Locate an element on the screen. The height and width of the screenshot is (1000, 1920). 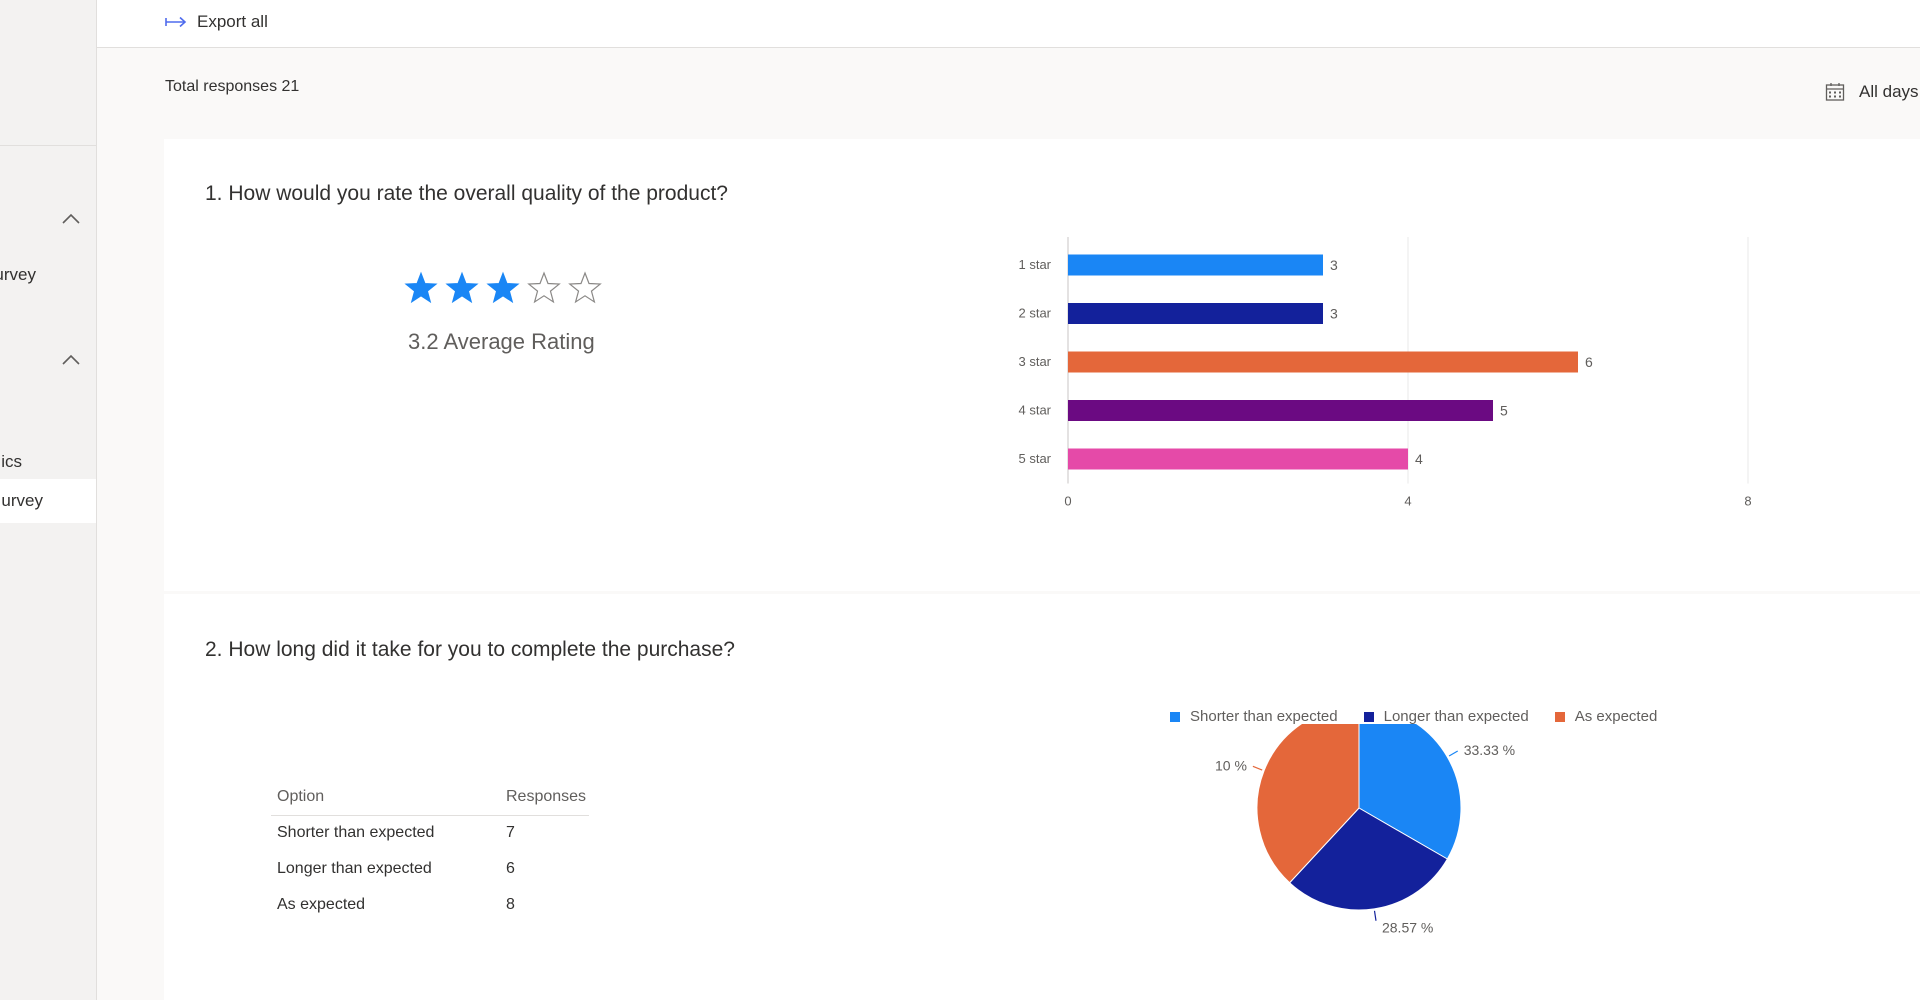
table-header-row: Option Responses is located at coordinates (430, 797).